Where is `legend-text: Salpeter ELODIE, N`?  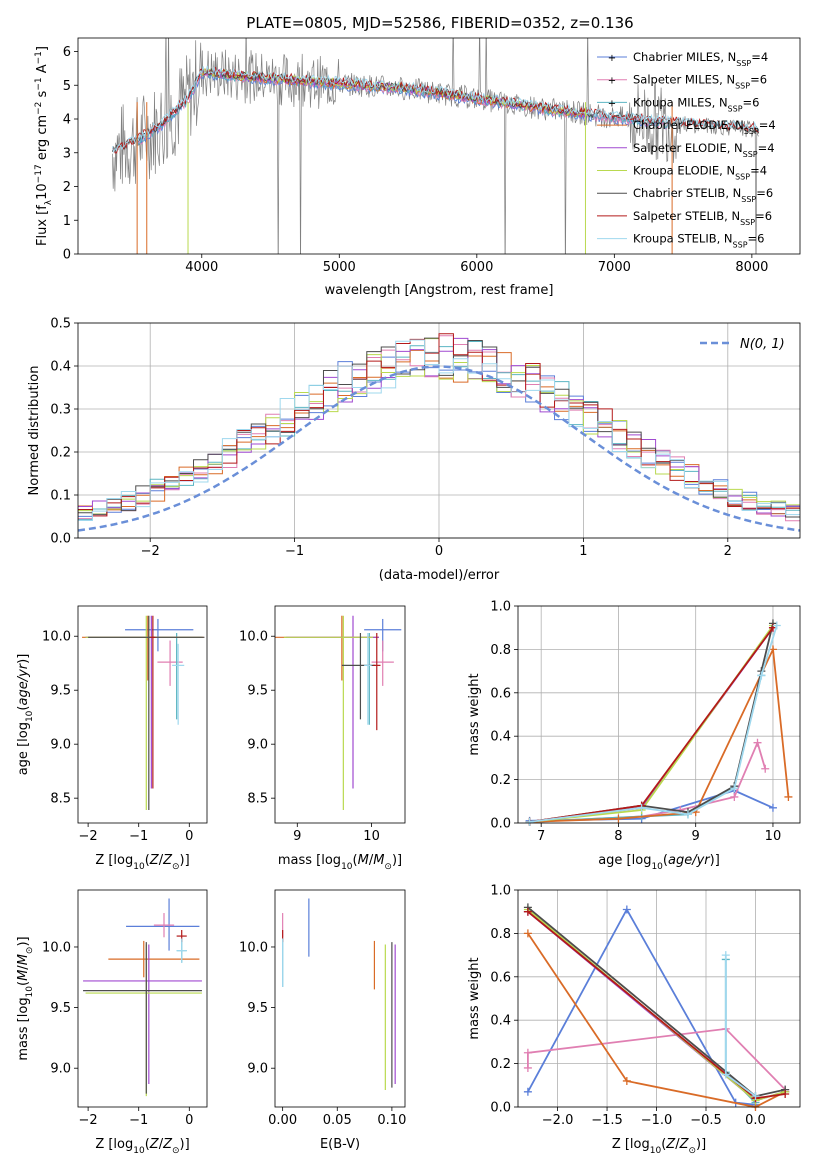 legend-text: Salpeter ELODIE, N is located at coordinates (688, 148).